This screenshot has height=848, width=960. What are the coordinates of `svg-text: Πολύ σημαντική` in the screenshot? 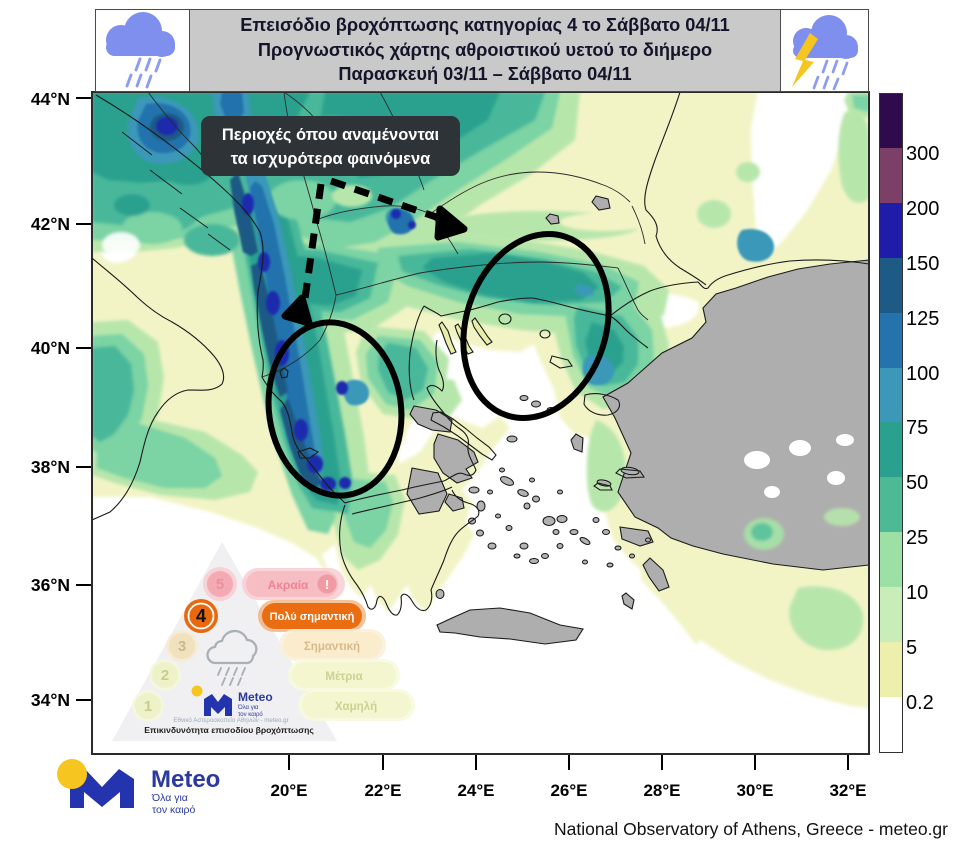 It's located at (312, 617).